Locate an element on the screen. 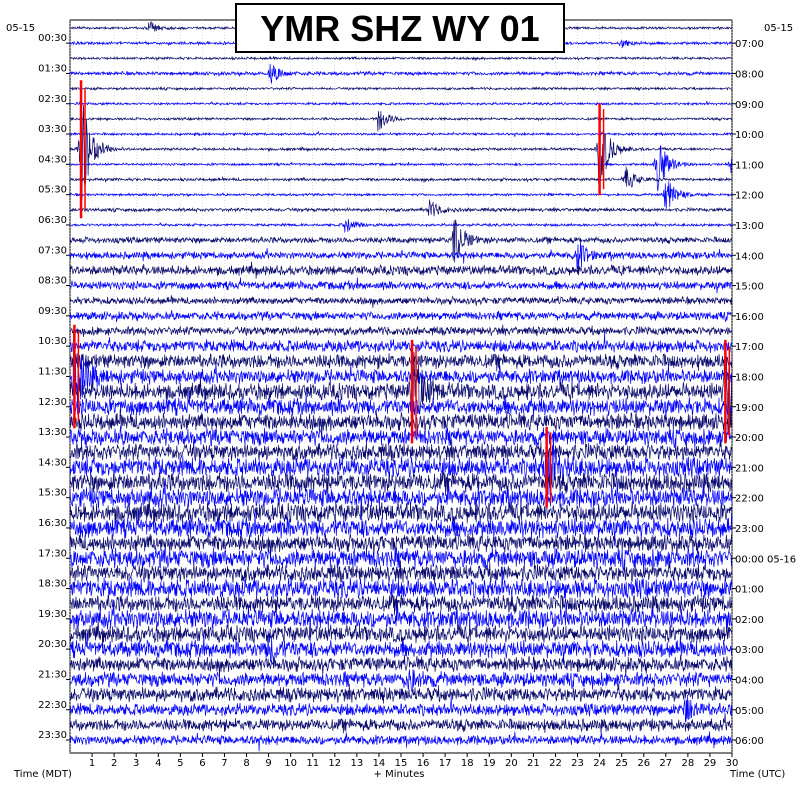 This screenshot has width=800, height=800. right-hour-label: 06:00 is located at coordinates (749, 741).